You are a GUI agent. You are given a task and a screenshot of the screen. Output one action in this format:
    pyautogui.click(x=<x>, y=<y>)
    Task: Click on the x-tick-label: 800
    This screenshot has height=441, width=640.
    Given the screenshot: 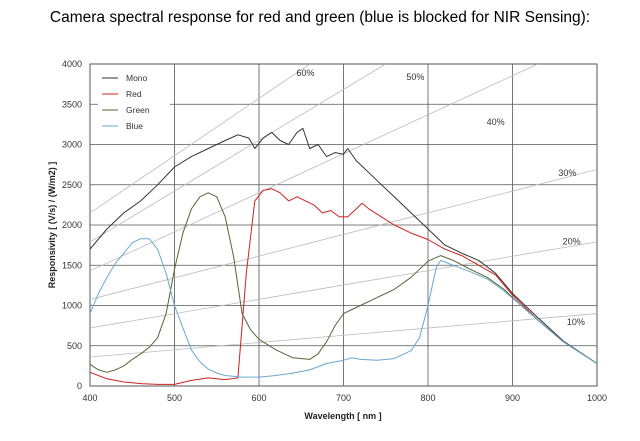 What is the action you would take?
    pyautogui.click(x=427, y=398)
    